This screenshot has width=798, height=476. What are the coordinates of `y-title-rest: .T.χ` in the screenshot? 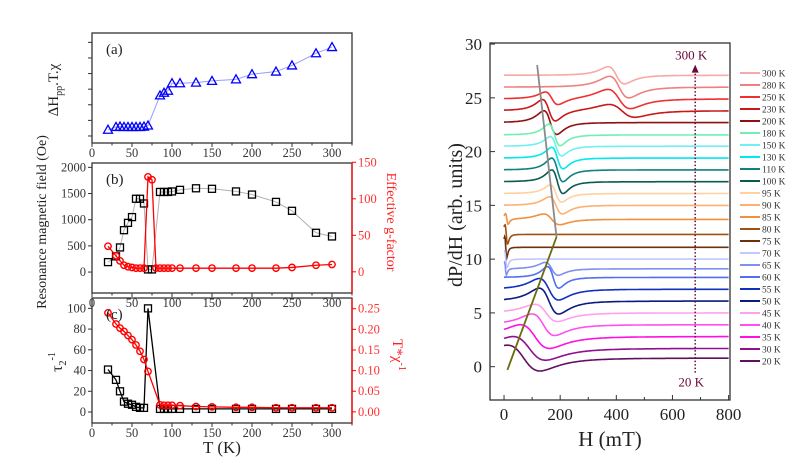 It's located at (54, 74).